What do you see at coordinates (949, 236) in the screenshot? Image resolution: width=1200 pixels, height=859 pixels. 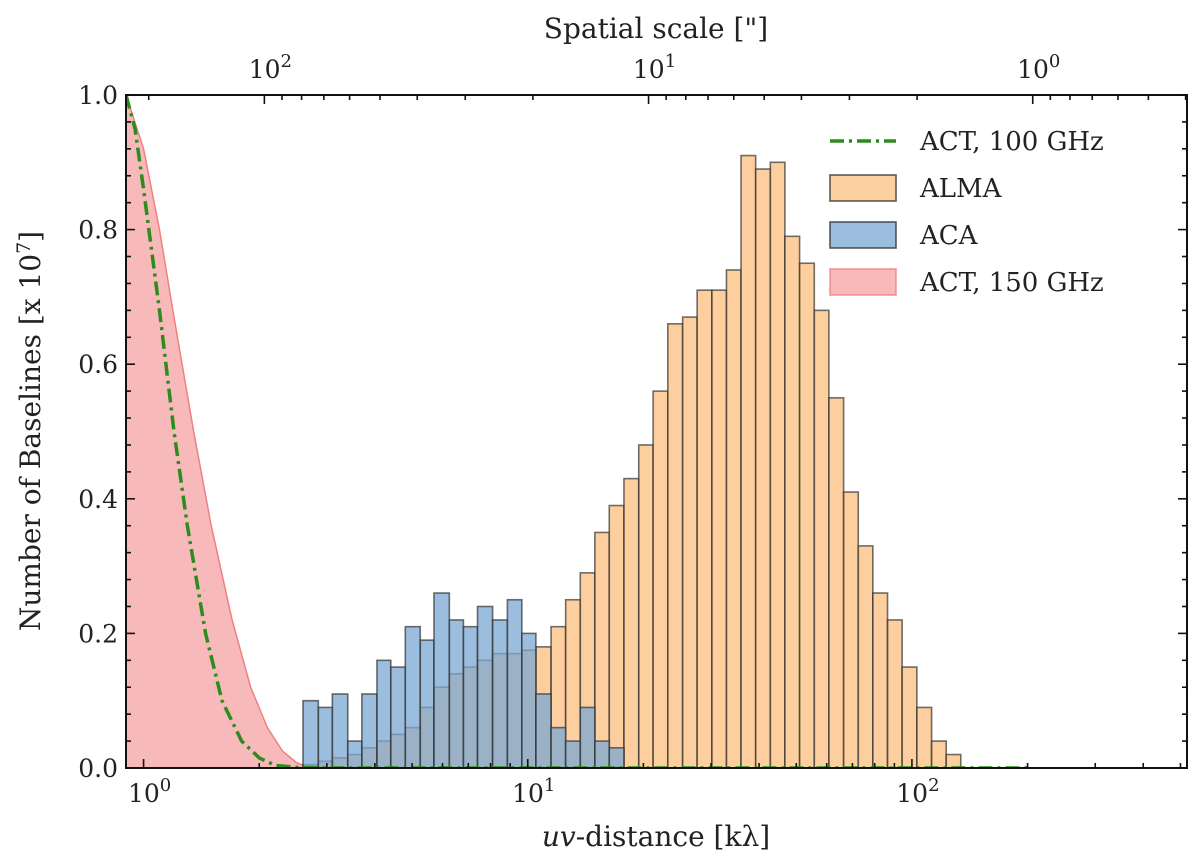 I see `legend-label: ACA` at bounding box center [949, 236].